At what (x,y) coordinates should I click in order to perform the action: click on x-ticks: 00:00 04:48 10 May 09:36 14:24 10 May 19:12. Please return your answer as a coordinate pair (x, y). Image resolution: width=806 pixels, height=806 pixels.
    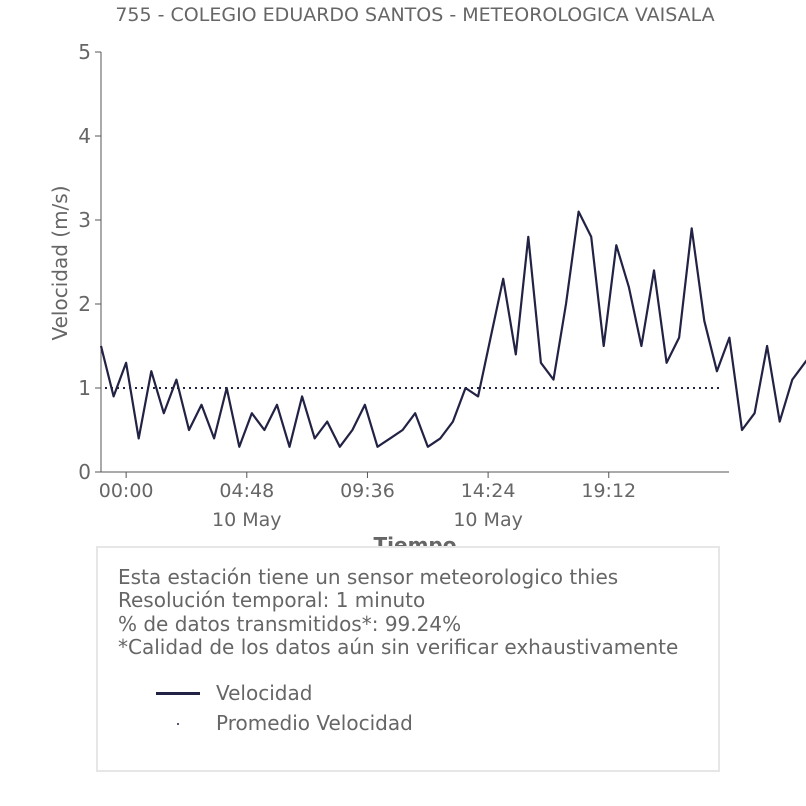
    Looking at the image, I should click on (367, 501).